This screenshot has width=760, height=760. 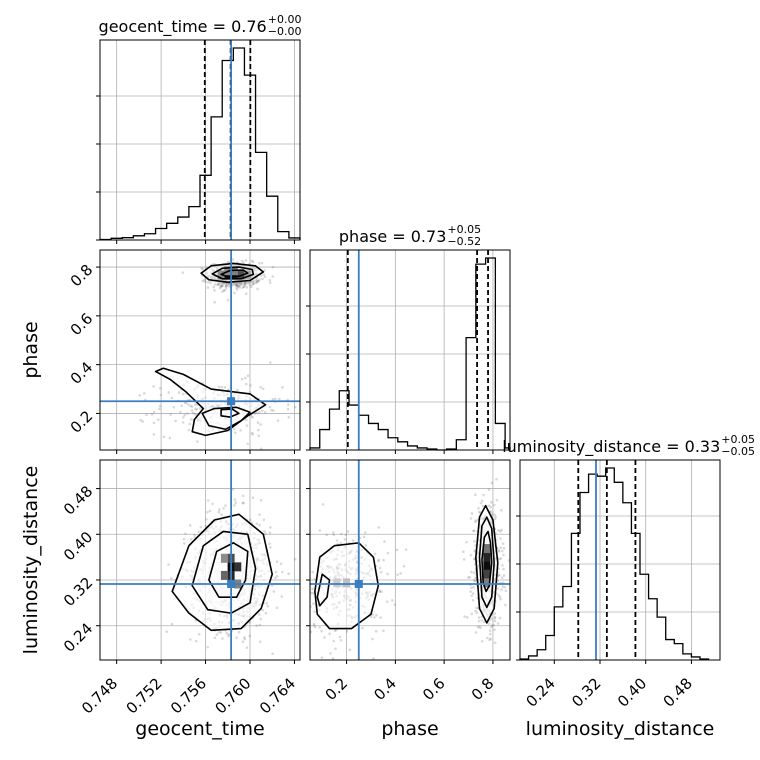 I want to click on truth-marker, so click(x=231, y=584).